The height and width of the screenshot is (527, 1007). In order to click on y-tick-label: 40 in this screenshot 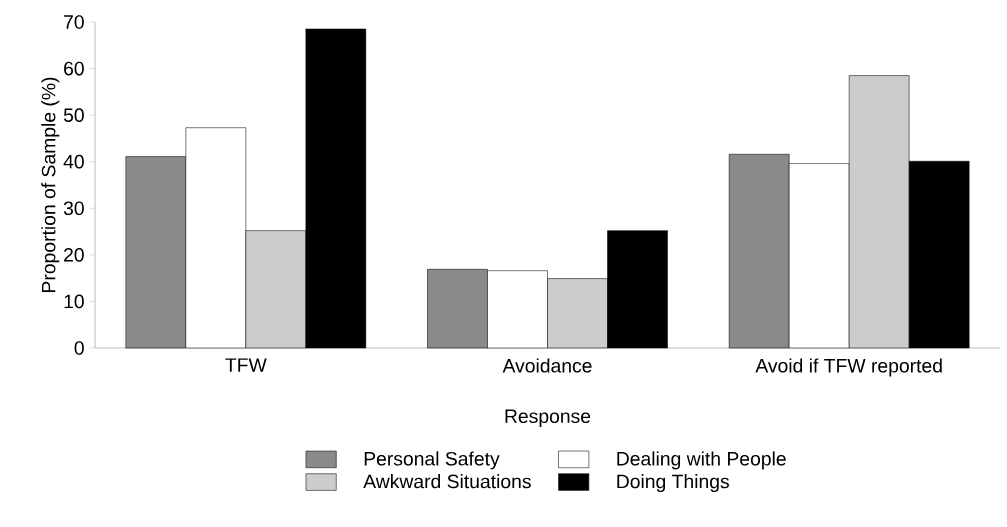, I will do `click(73, 161)`.